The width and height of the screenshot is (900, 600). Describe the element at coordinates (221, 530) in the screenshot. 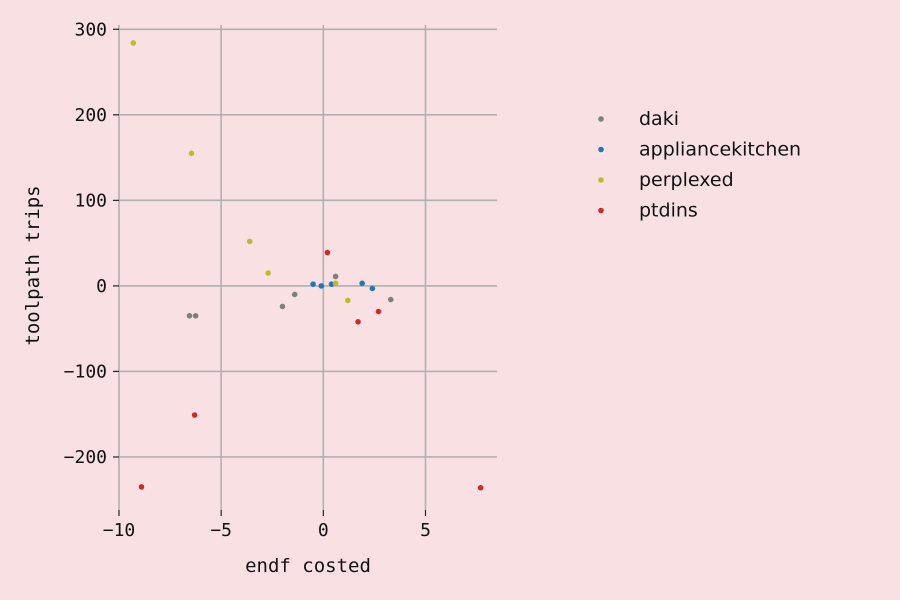

I see `x-tick-label: −5` at that location.